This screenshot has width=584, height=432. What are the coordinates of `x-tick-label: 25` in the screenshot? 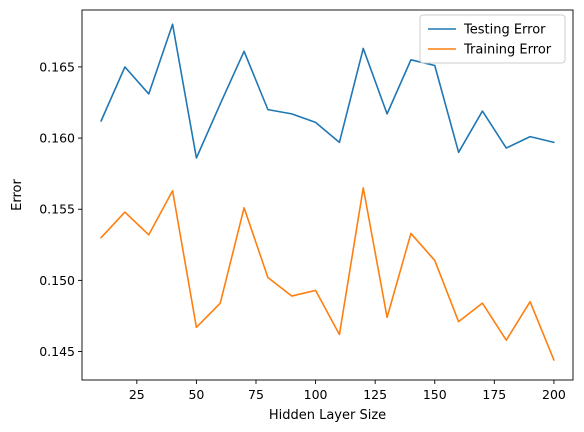 It's located at (137, 394).